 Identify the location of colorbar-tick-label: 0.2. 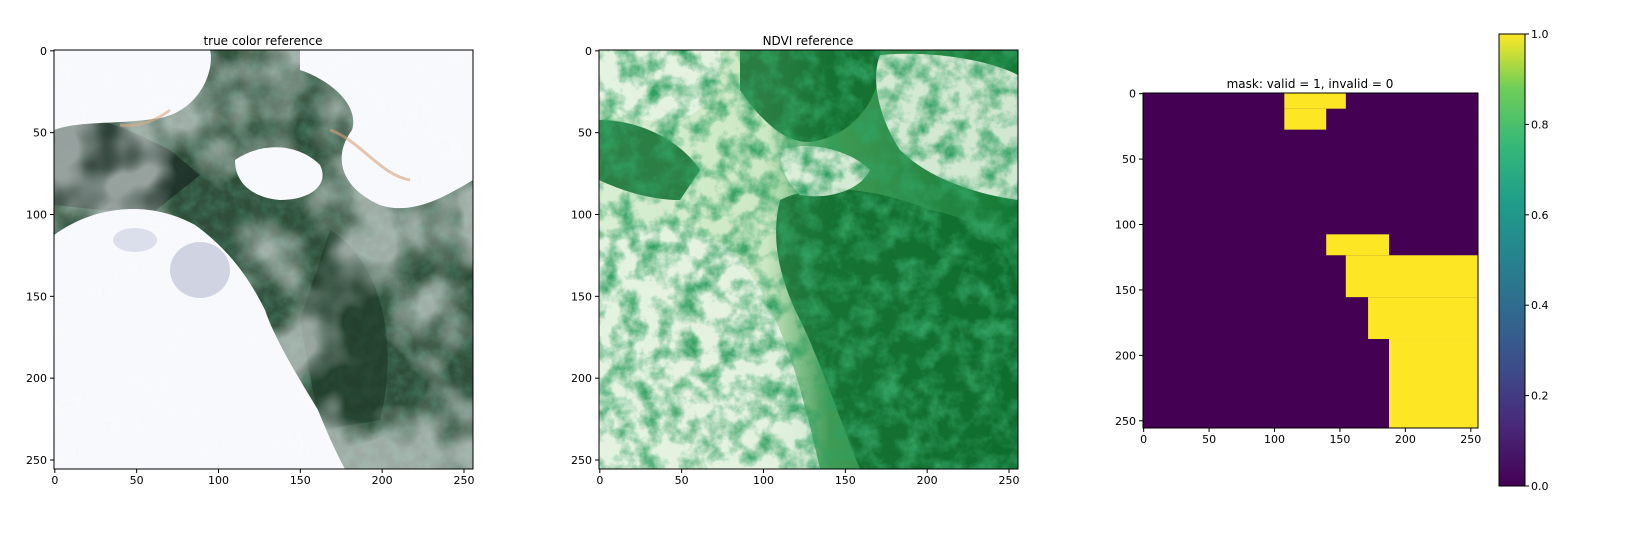
(1540, 396).